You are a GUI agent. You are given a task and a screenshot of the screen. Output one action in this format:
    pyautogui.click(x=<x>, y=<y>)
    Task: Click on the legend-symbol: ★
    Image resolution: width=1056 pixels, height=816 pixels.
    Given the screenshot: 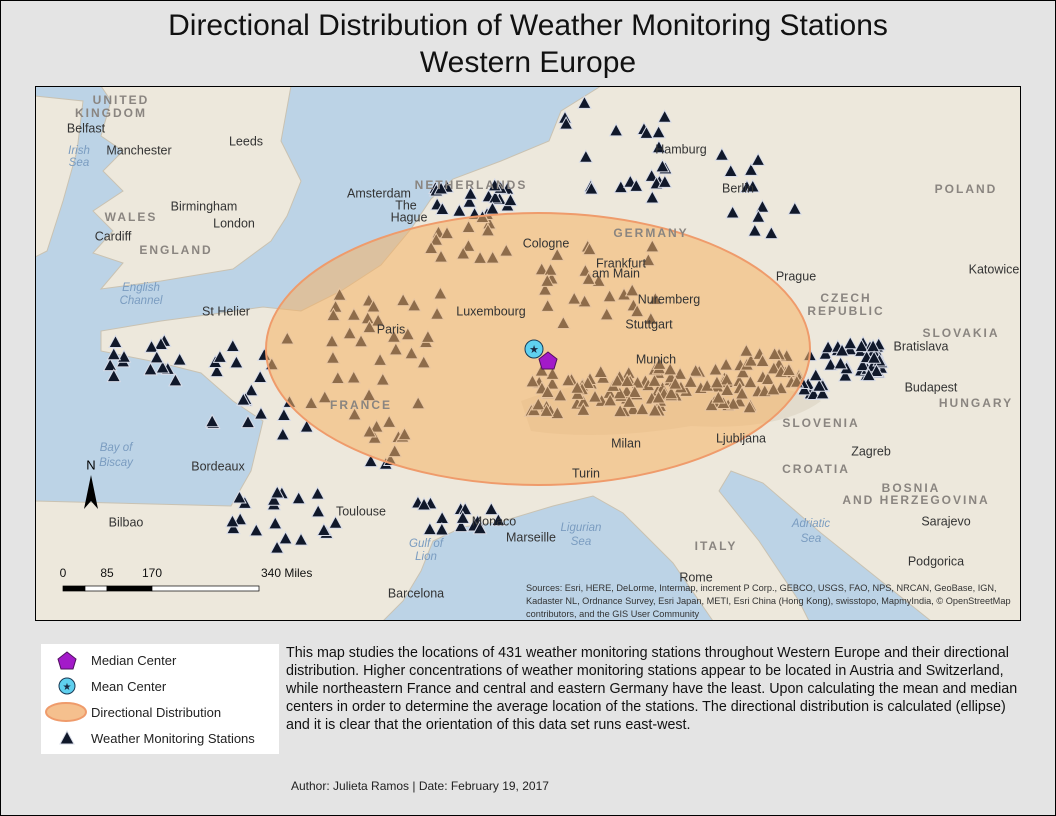 What is the action you would take?
    pyautogui.click(x=67, y=686)
    